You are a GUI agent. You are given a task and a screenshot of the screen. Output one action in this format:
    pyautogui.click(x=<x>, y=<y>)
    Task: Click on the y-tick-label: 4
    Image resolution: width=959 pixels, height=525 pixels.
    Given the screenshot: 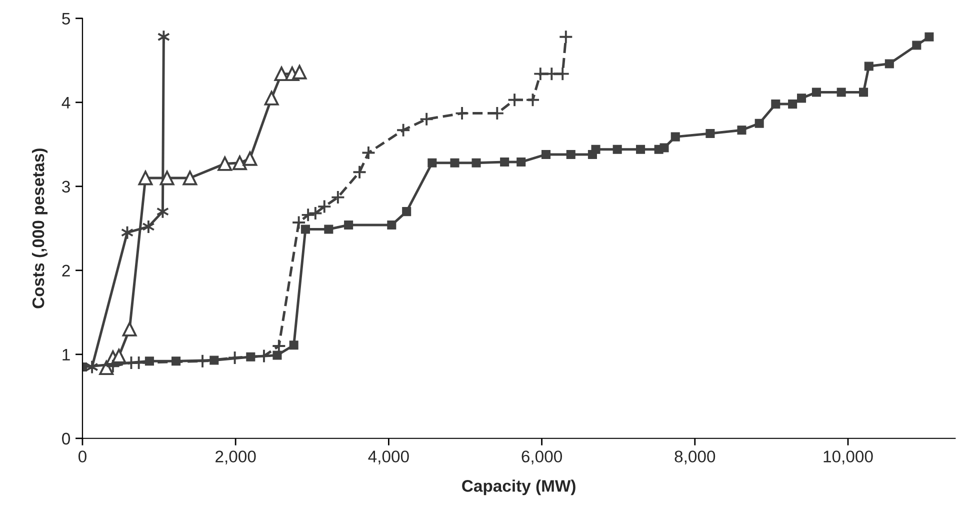 What is the action you would take?
    pyautogui.click(x=66, y=102)
    